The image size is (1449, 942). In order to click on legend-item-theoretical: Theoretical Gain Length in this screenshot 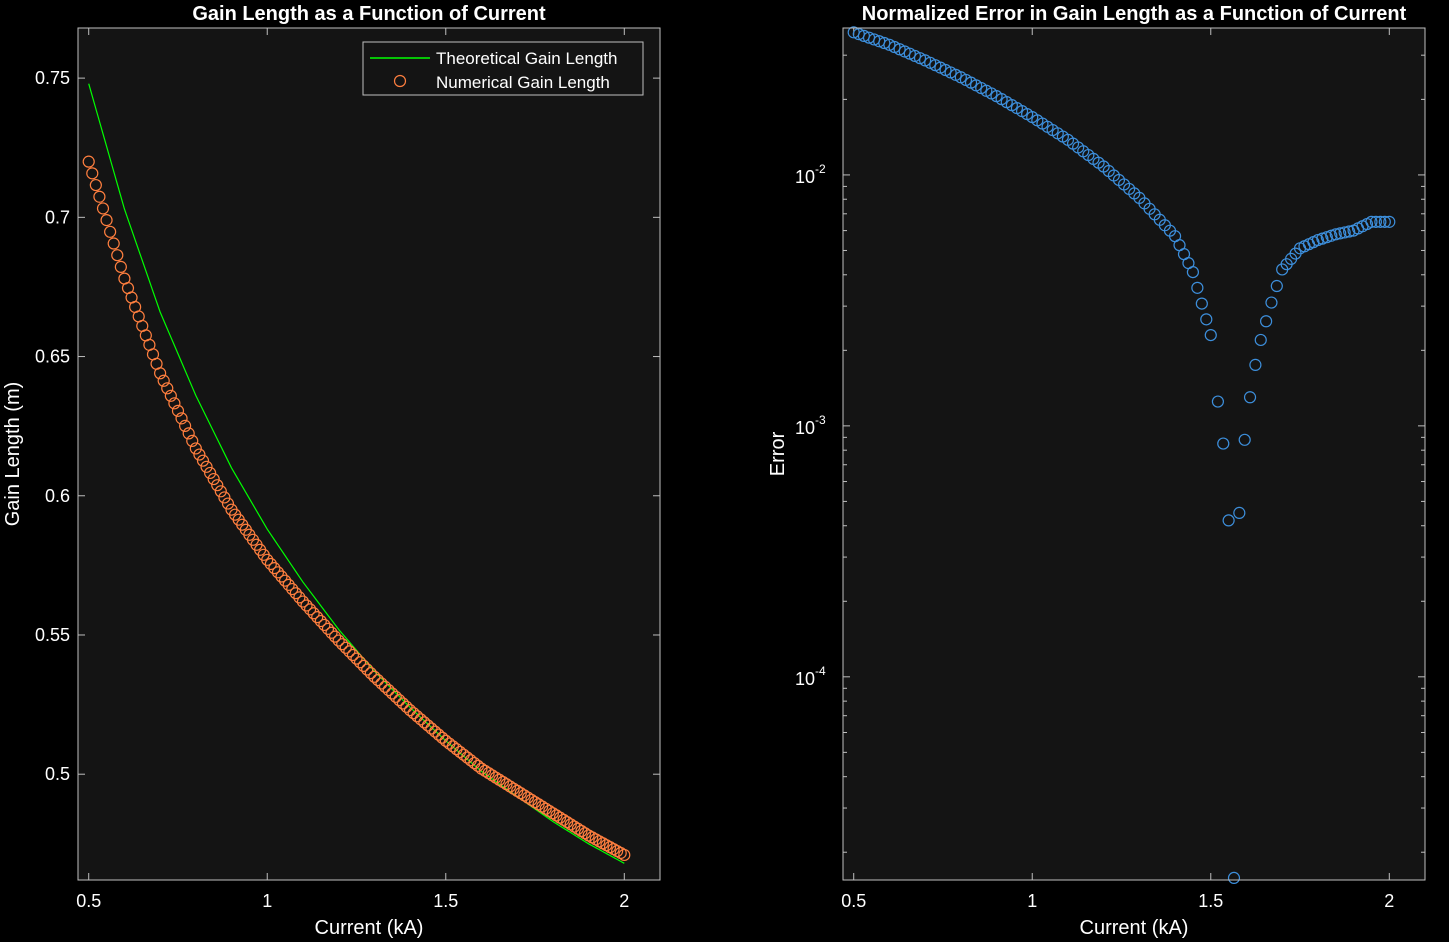, I will do `click(526, 58)`.